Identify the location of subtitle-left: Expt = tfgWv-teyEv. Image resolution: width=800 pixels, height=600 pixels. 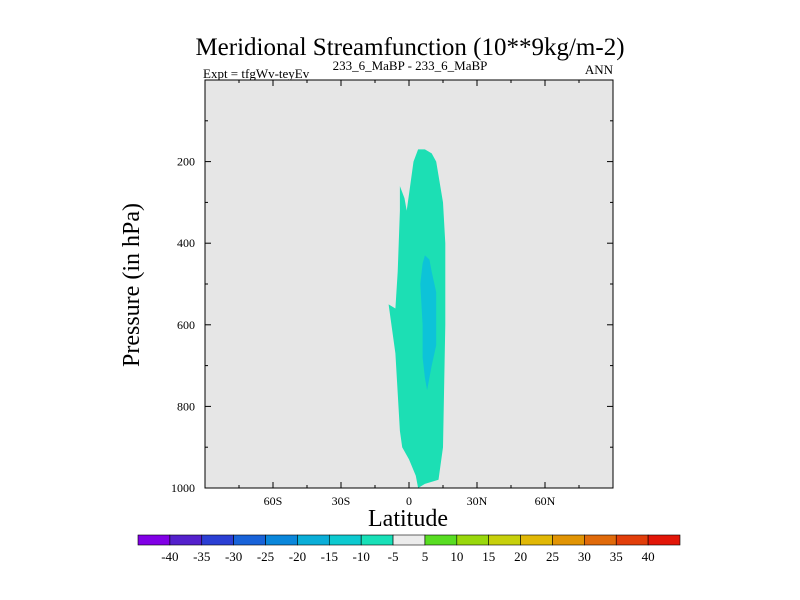
(256, 73).